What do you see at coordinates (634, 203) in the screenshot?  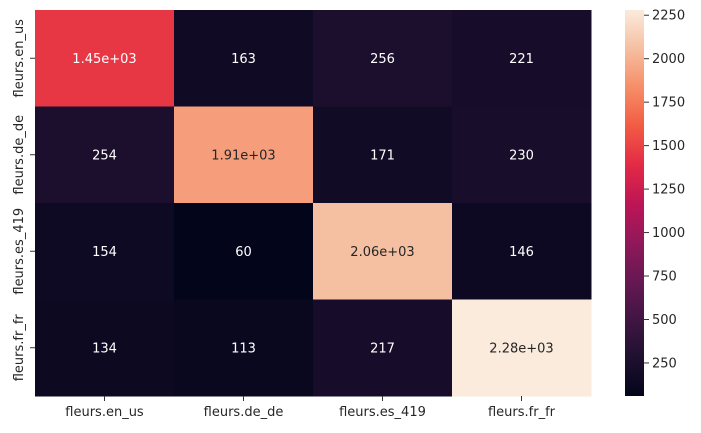 I see `colorbar-gradient` at bounding box center [634, 203].